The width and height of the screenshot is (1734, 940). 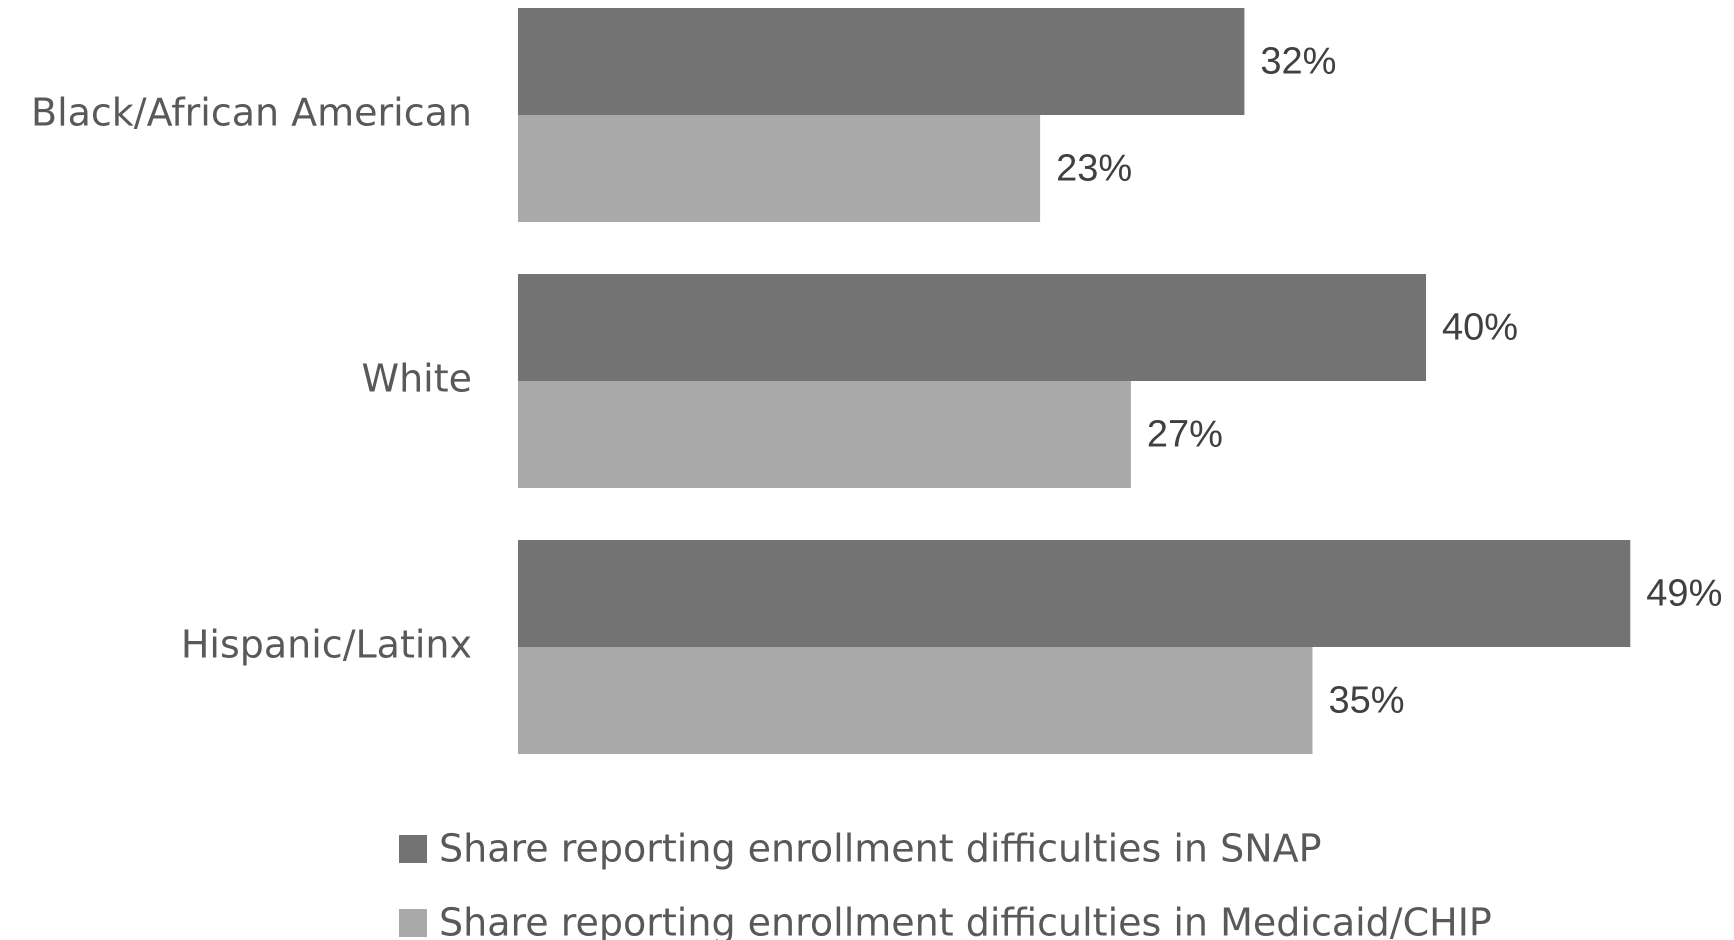 I want to click on legend-swatch-medicaid-chip, so click(x=413, y=923).